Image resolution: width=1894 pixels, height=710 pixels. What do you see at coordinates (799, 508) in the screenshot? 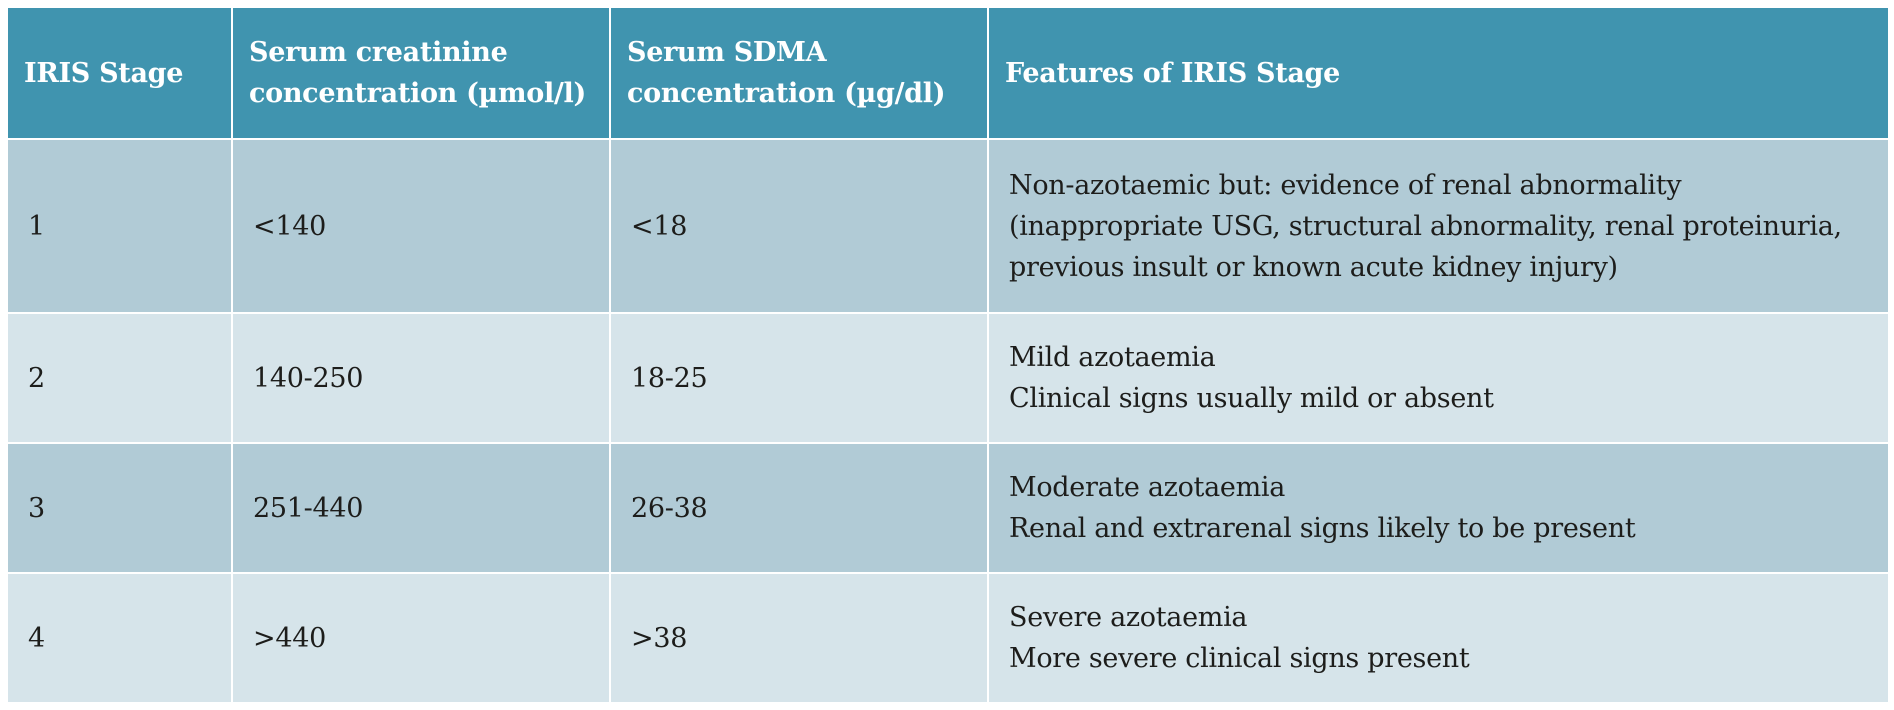
I see `sdma-cell: 26-38` at bounding box center [799, 508].